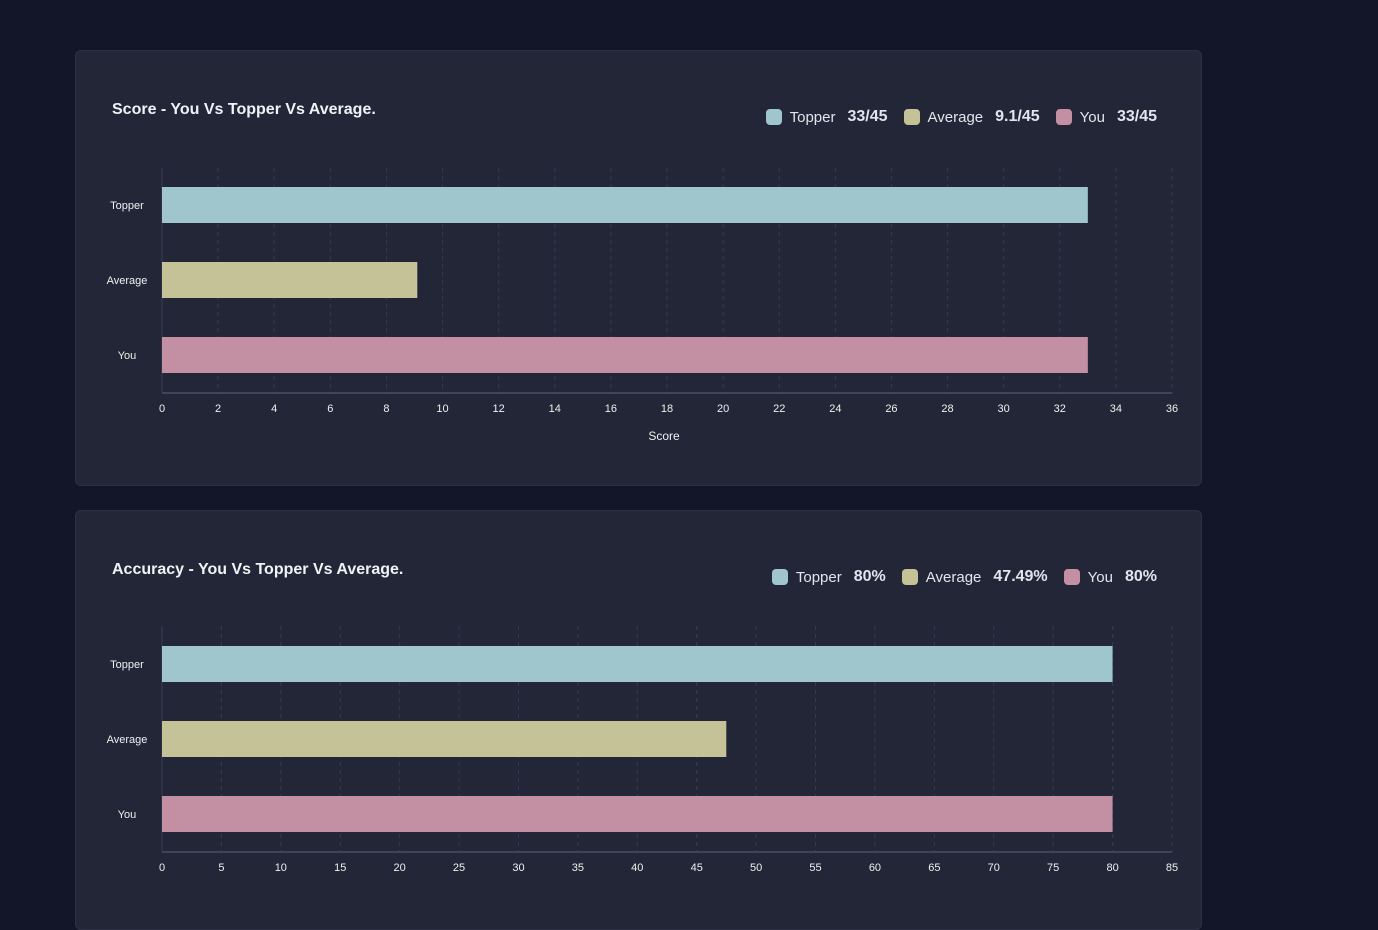 Image resolution: width=1378 pixels, height=930 pixels. What do you see at coordinates (891, 409) in the screenshot?
I see `x-tick-label: 26` at bounding box center [891, 409].